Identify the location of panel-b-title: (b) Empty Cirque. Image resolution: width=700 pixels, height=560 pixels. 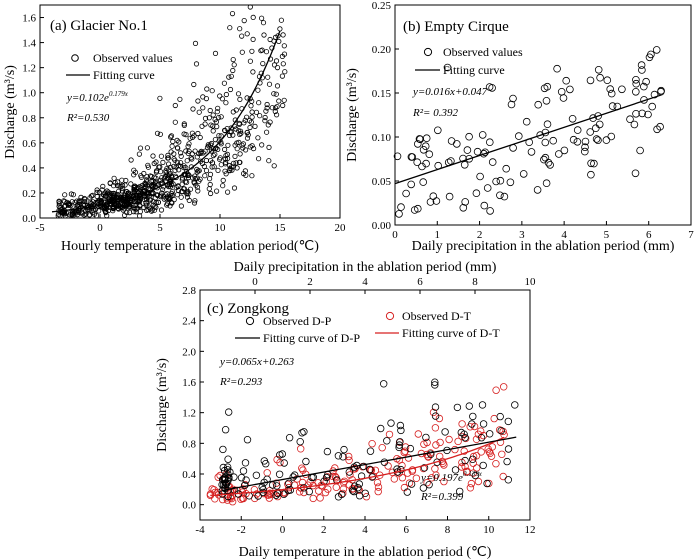
(456, 27).